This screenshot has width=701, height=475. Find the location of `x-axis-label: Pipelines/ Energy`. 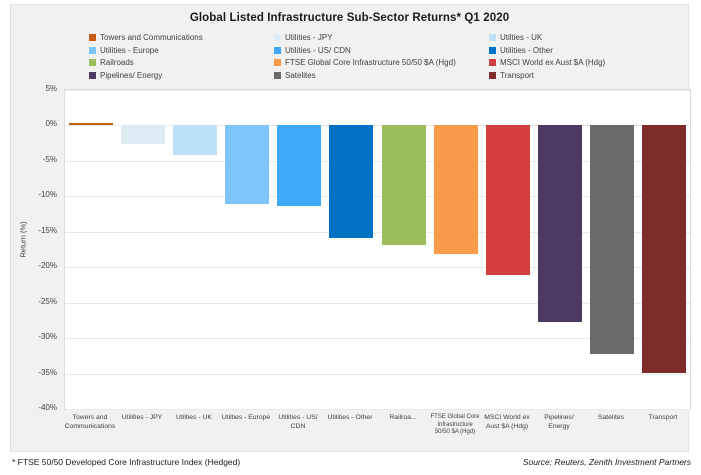

x-axis-label: Pipelines/ Energy is located at coordinates (559, 422).